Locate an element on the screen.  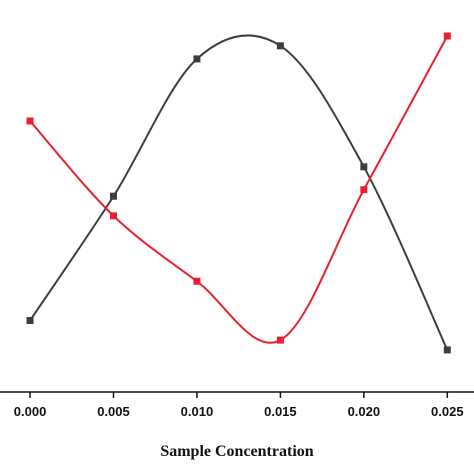
x-tick-label: 0.010 is located at coordinates (197, 411).